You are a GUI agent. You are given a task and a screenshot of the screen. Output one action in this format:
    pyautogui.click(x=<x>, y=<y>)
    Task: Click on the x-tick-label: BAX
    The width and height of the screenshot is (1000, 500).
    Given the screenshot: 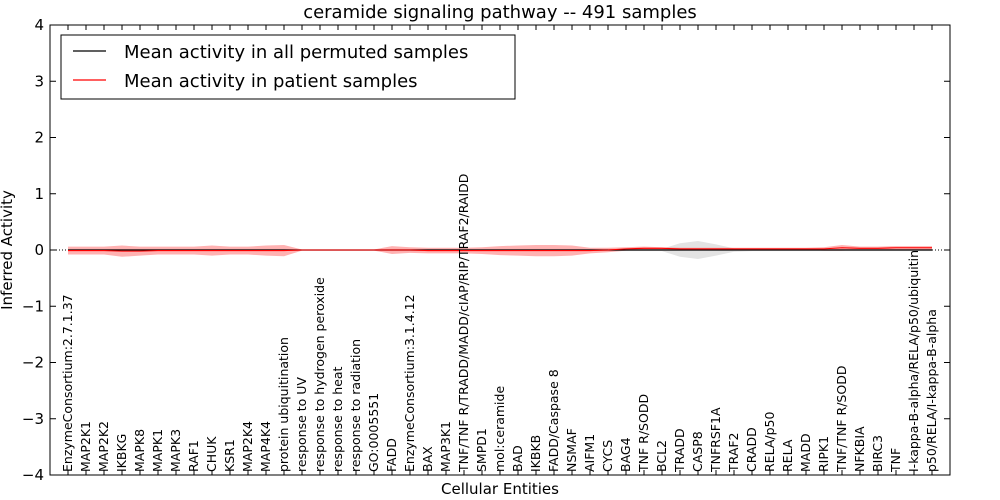 What is the action you would take?
    pyautogui.click(x=427, y=459)
    